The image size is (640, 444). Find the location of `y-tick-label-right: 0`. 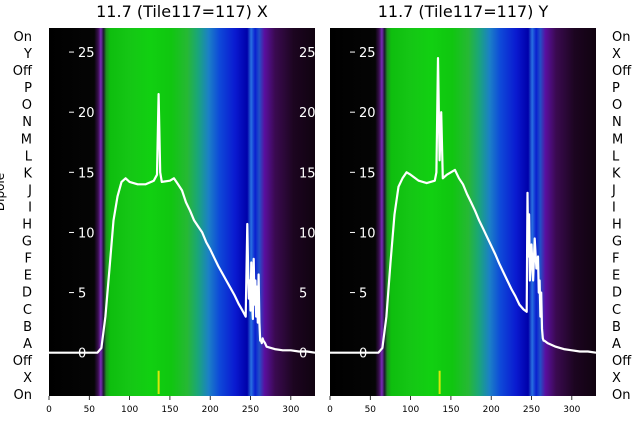

y-tick-label-right: 0 is located at coordinates (303, 354).